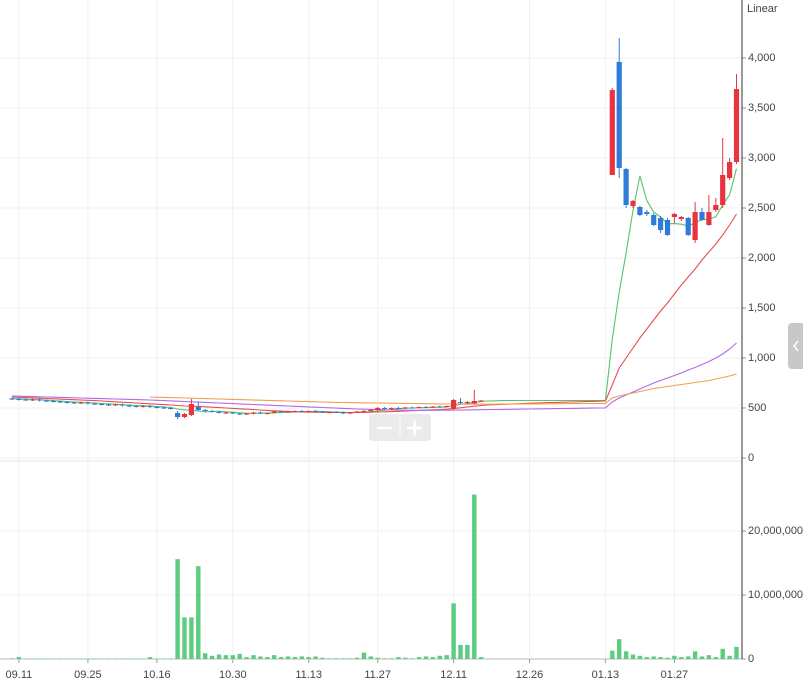 This screenshot has height=689, width=803. I want to click on x-tick-label: 09.25, so click(88, 675).